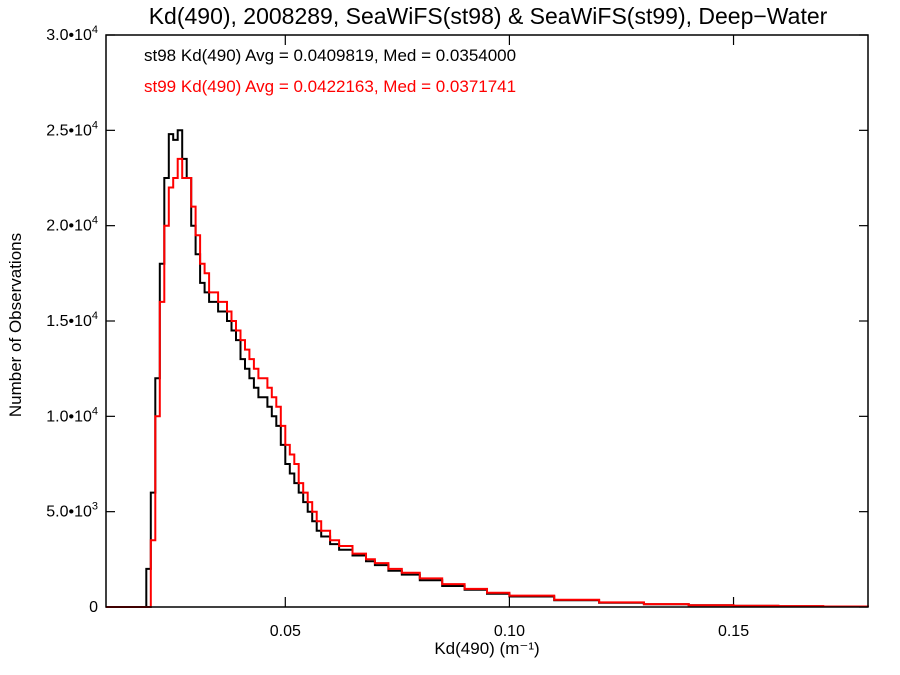 The height and width of the screenshot is (675, 900). What do you see at coordinates (72, 320) in the screenshot?
I see `y-tick-label: 1.5•104` at bounding box center [72, 320].